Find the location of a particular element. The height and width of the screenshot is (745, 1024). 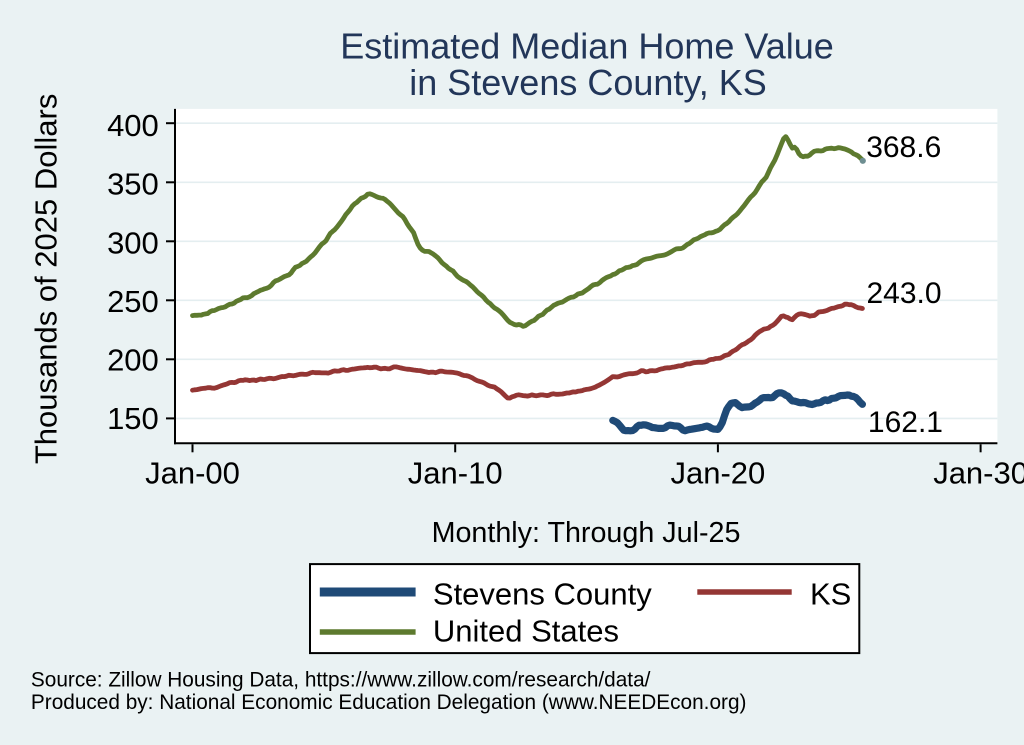

svg-text: Jan-10 is located at coordinates (455, 473).